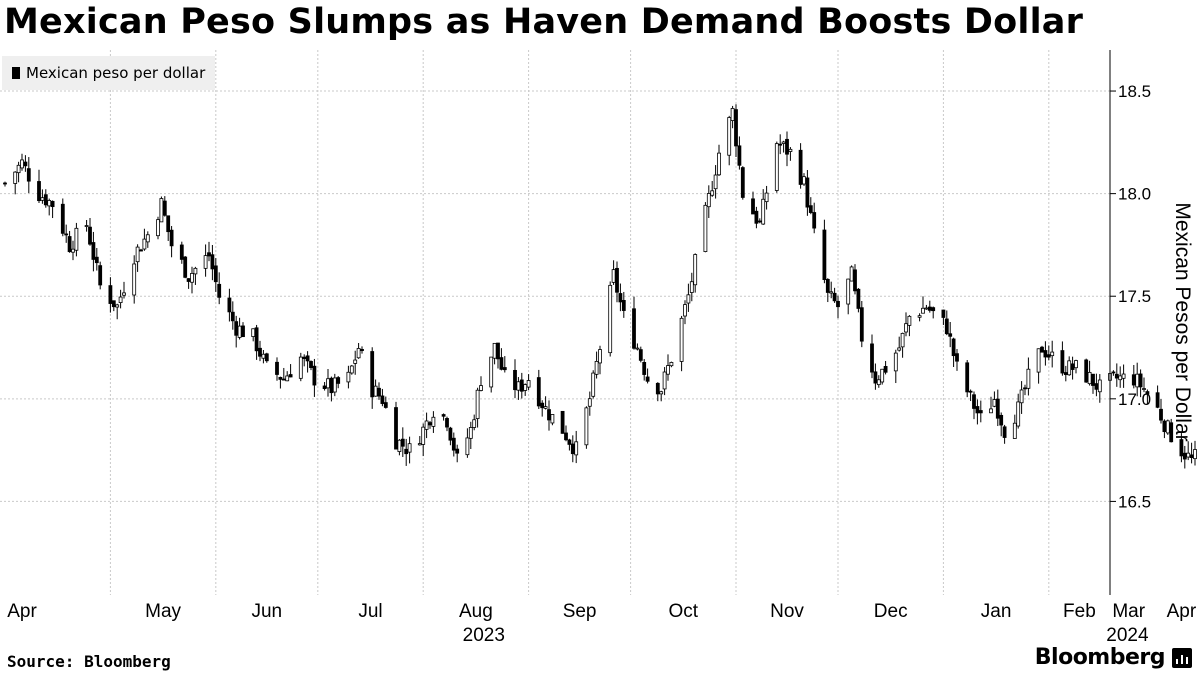  Describe the element at coordinates (1134, 194) in the screenshot. I see `y-tick-label: 18.0` at that location.